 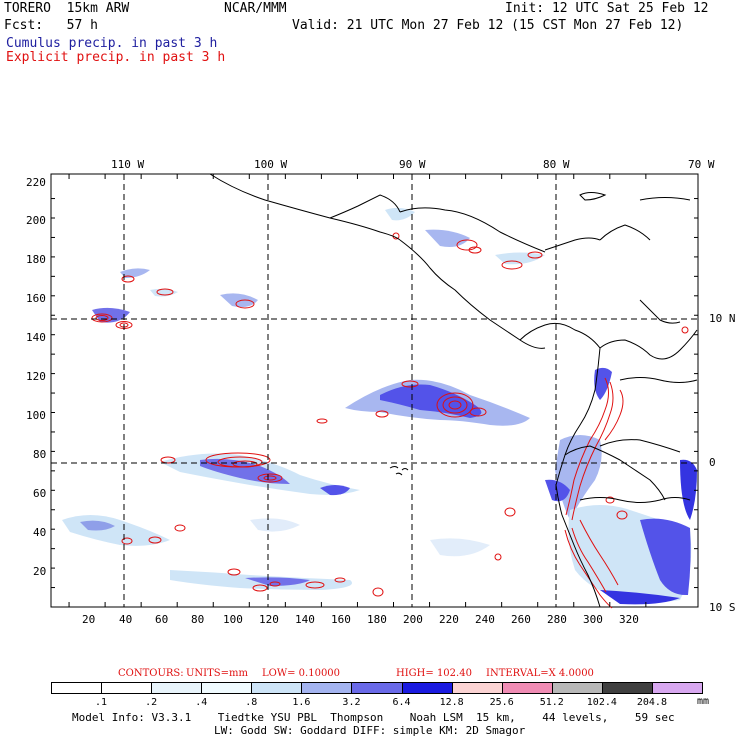 I want to click on x-tick-label: 140, so click(x=305, y=619).